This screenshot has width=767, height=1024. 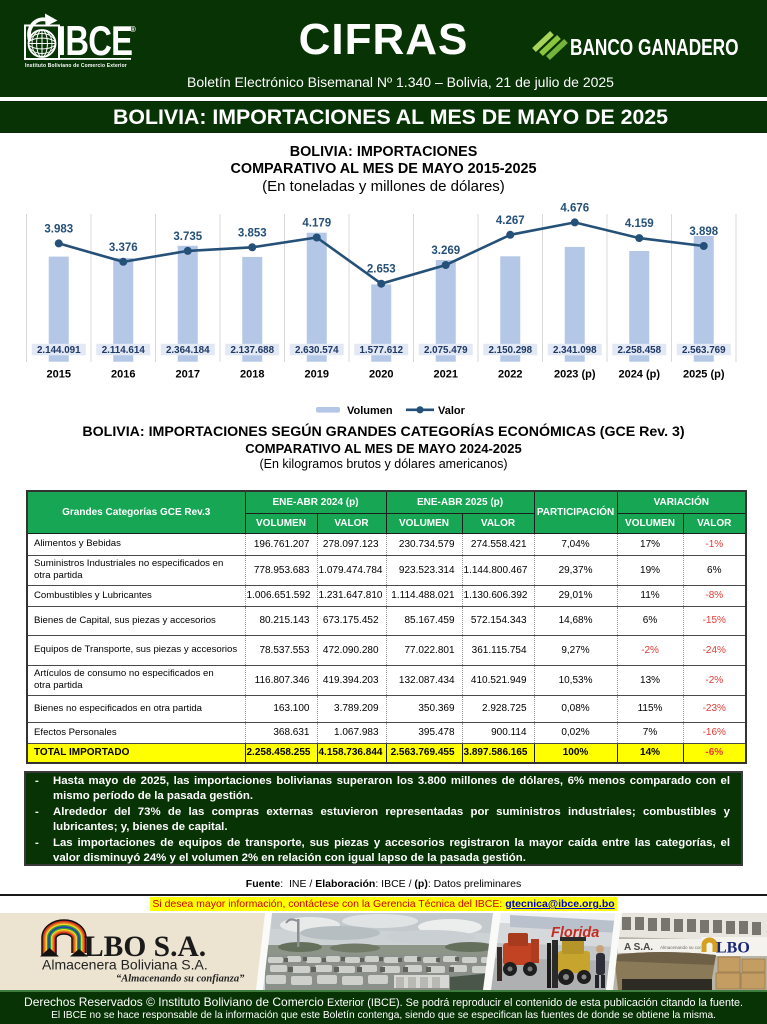 What do you see at coordinates (654, 47) in the screenshot?
I see `svg-text: BANCO GANADERO` at bounding box center [654, 47].